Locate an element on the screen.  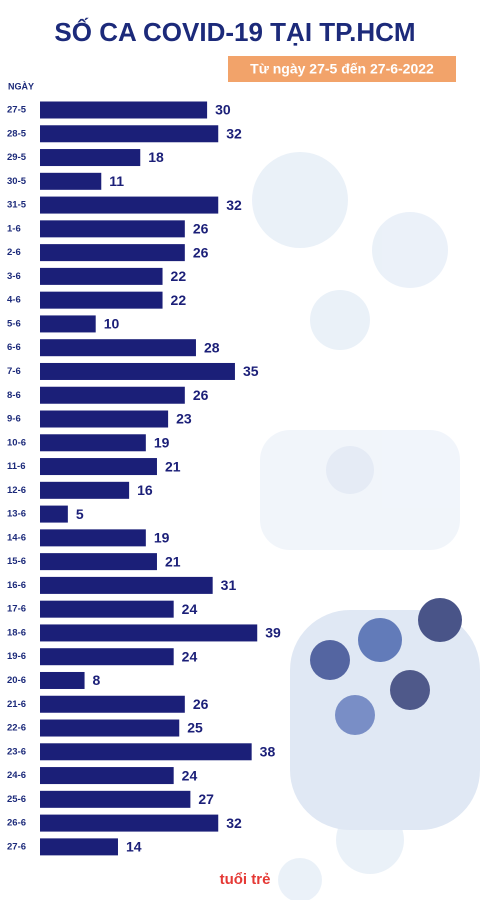
source-logo: tuổi trẻ is located at coordinates (245, 879).